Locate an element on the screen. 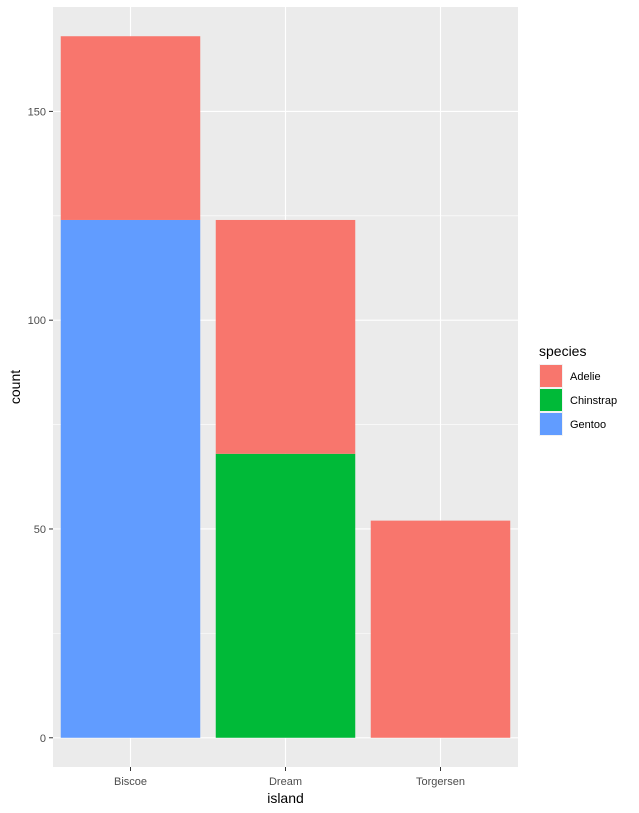  legend-title: species is located at coordinates (562, 351).